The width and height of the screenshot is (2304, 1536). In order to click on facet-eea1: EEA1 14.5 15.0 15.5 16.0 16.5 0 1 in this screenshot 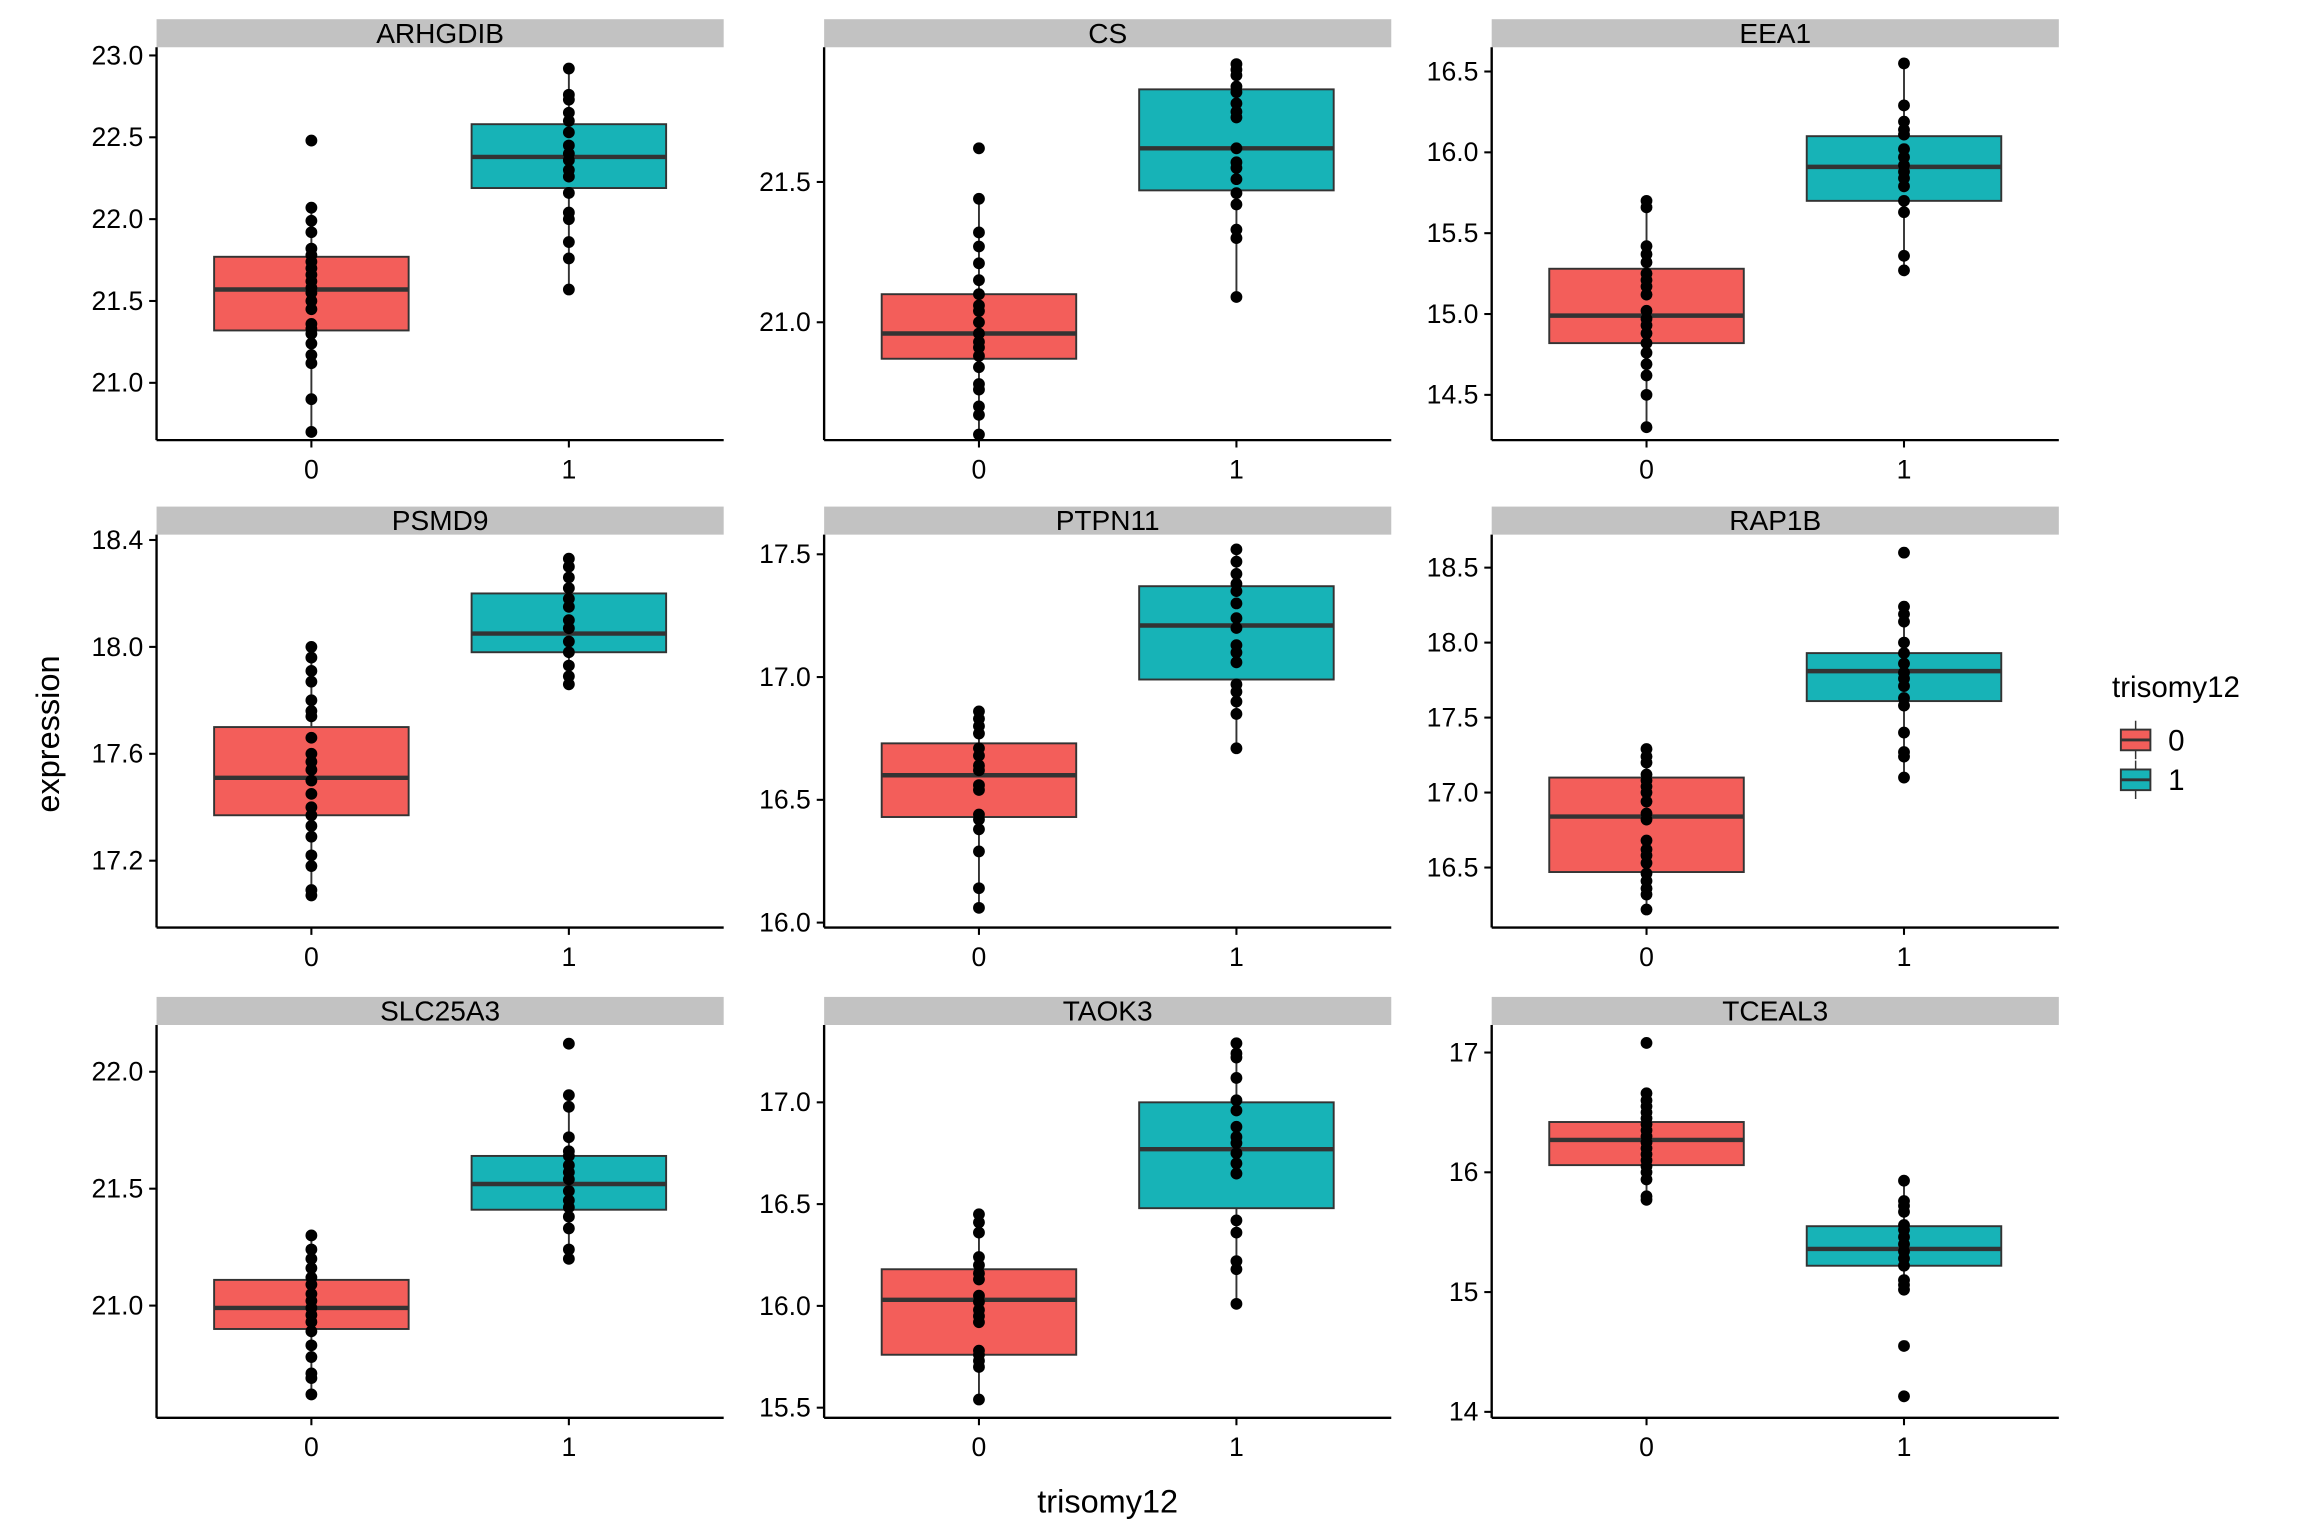, I will do `click(1743, 251)`.